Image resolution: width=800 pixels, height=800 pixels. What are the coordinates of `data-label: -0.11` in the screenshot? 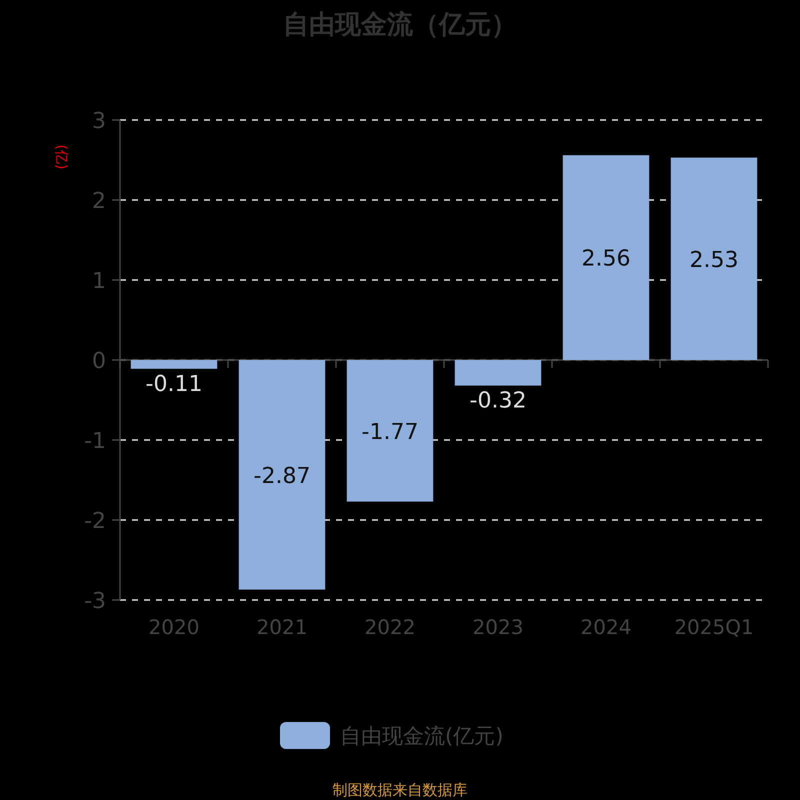 It's located at (174, 384).